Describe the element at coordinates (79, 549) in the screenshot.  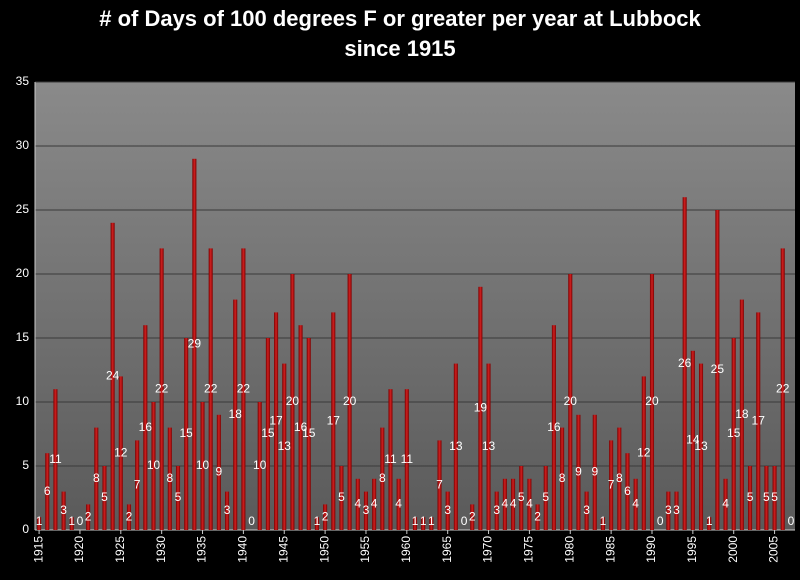
I see `x-tick-label: 1920` at that location.